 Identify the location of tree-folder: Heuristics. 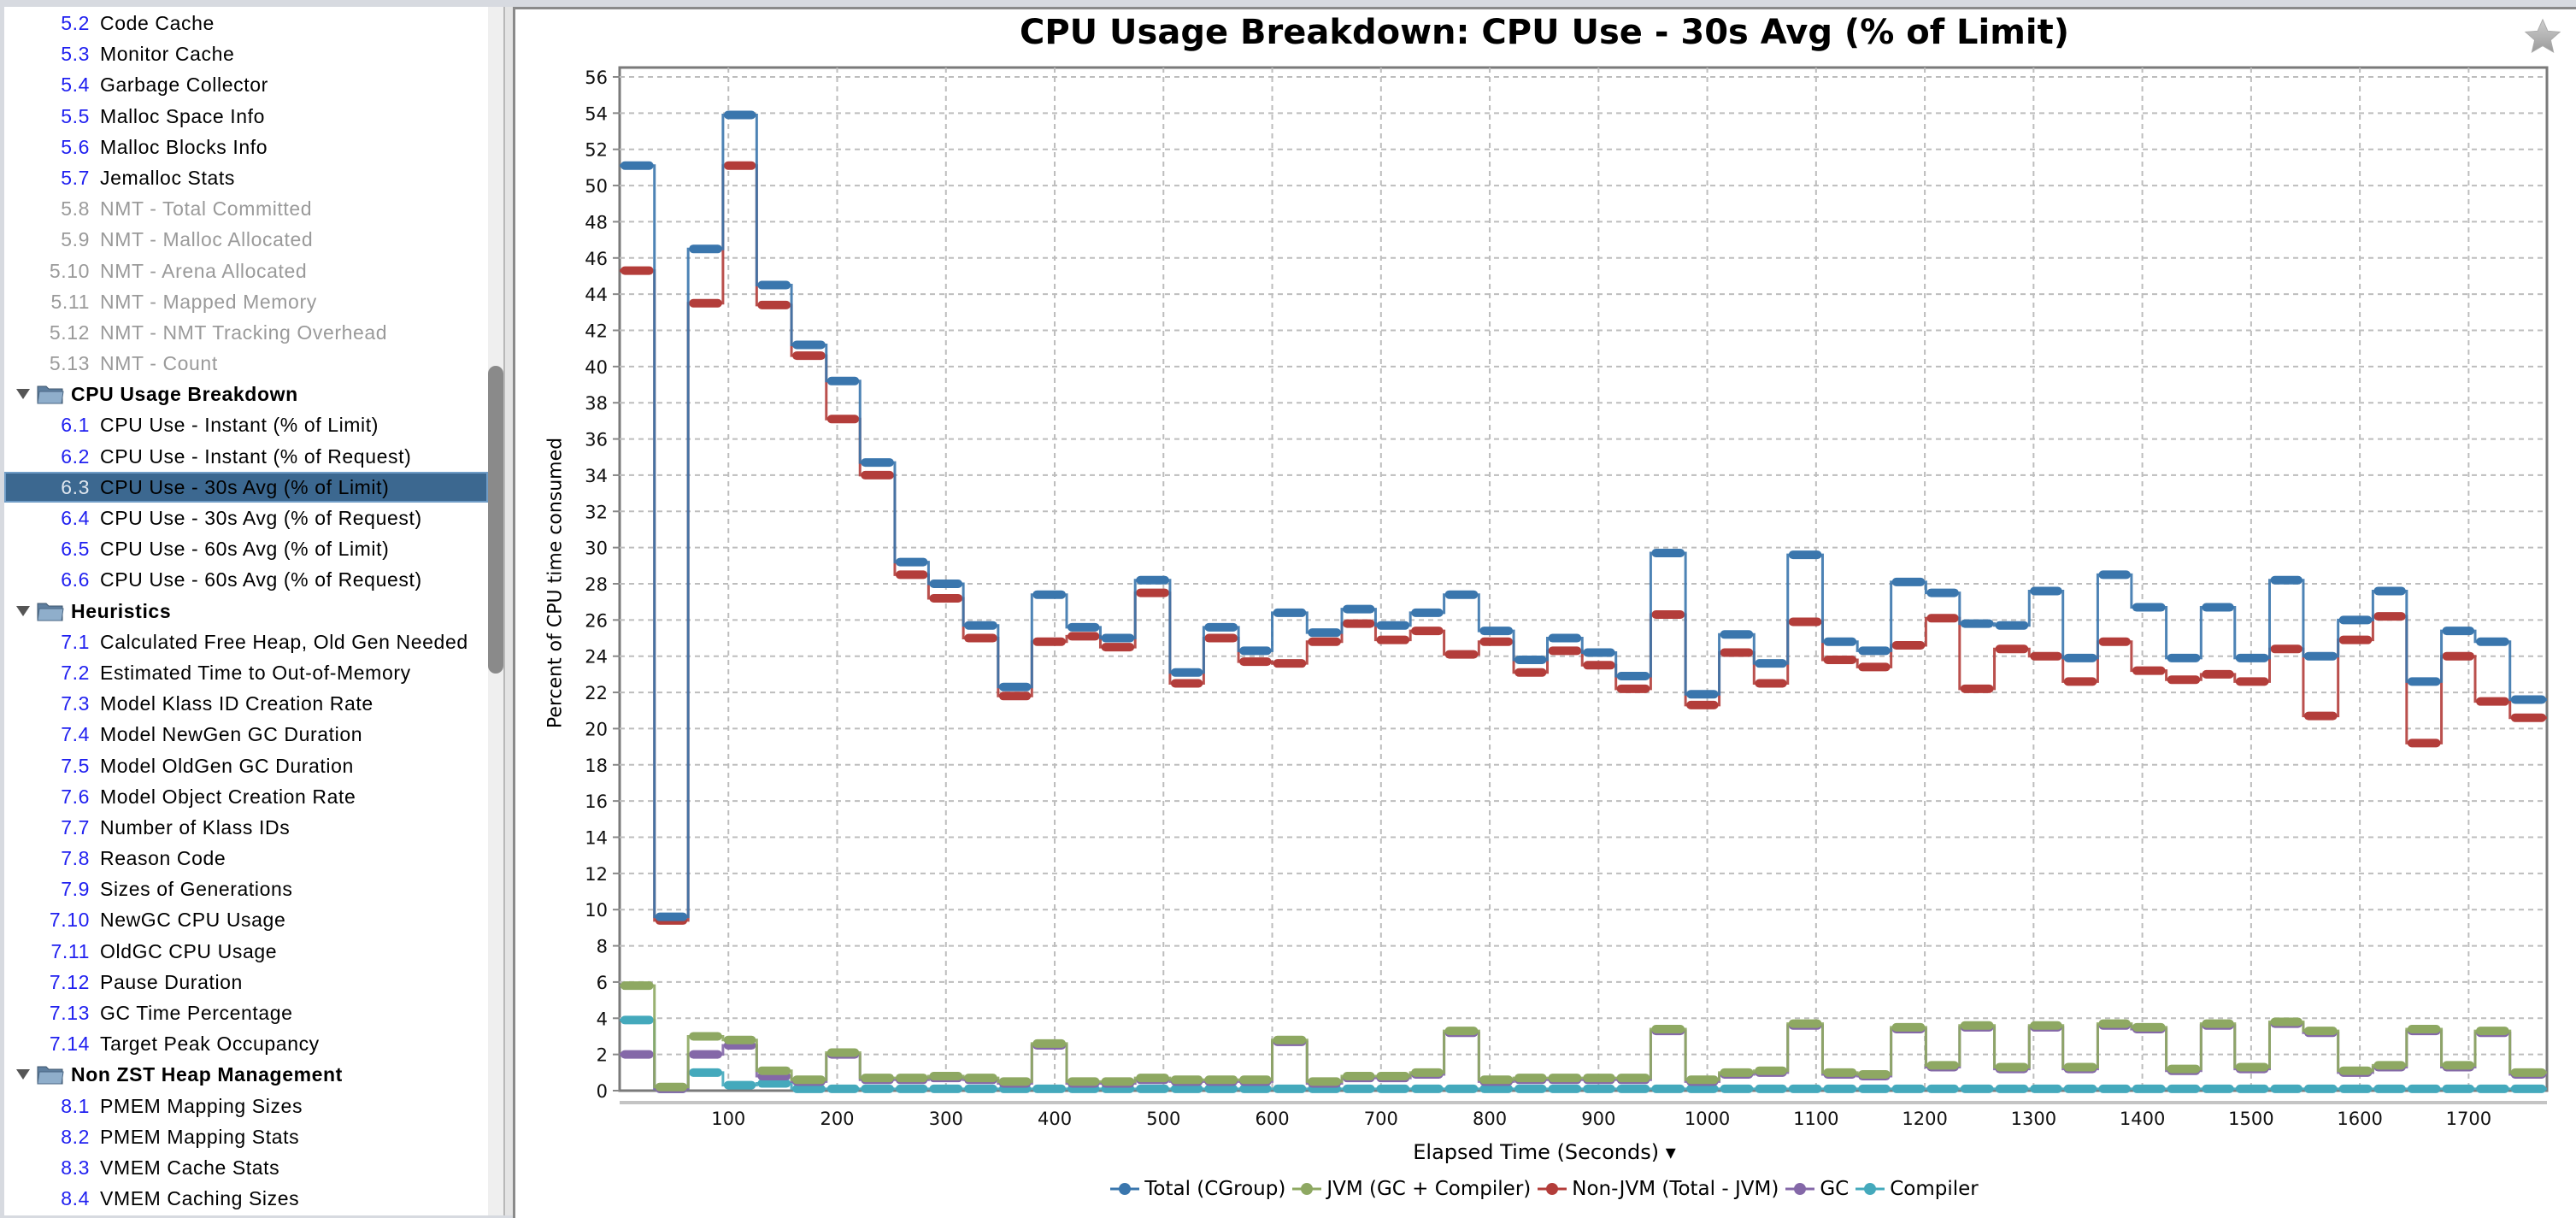
(246, 611).